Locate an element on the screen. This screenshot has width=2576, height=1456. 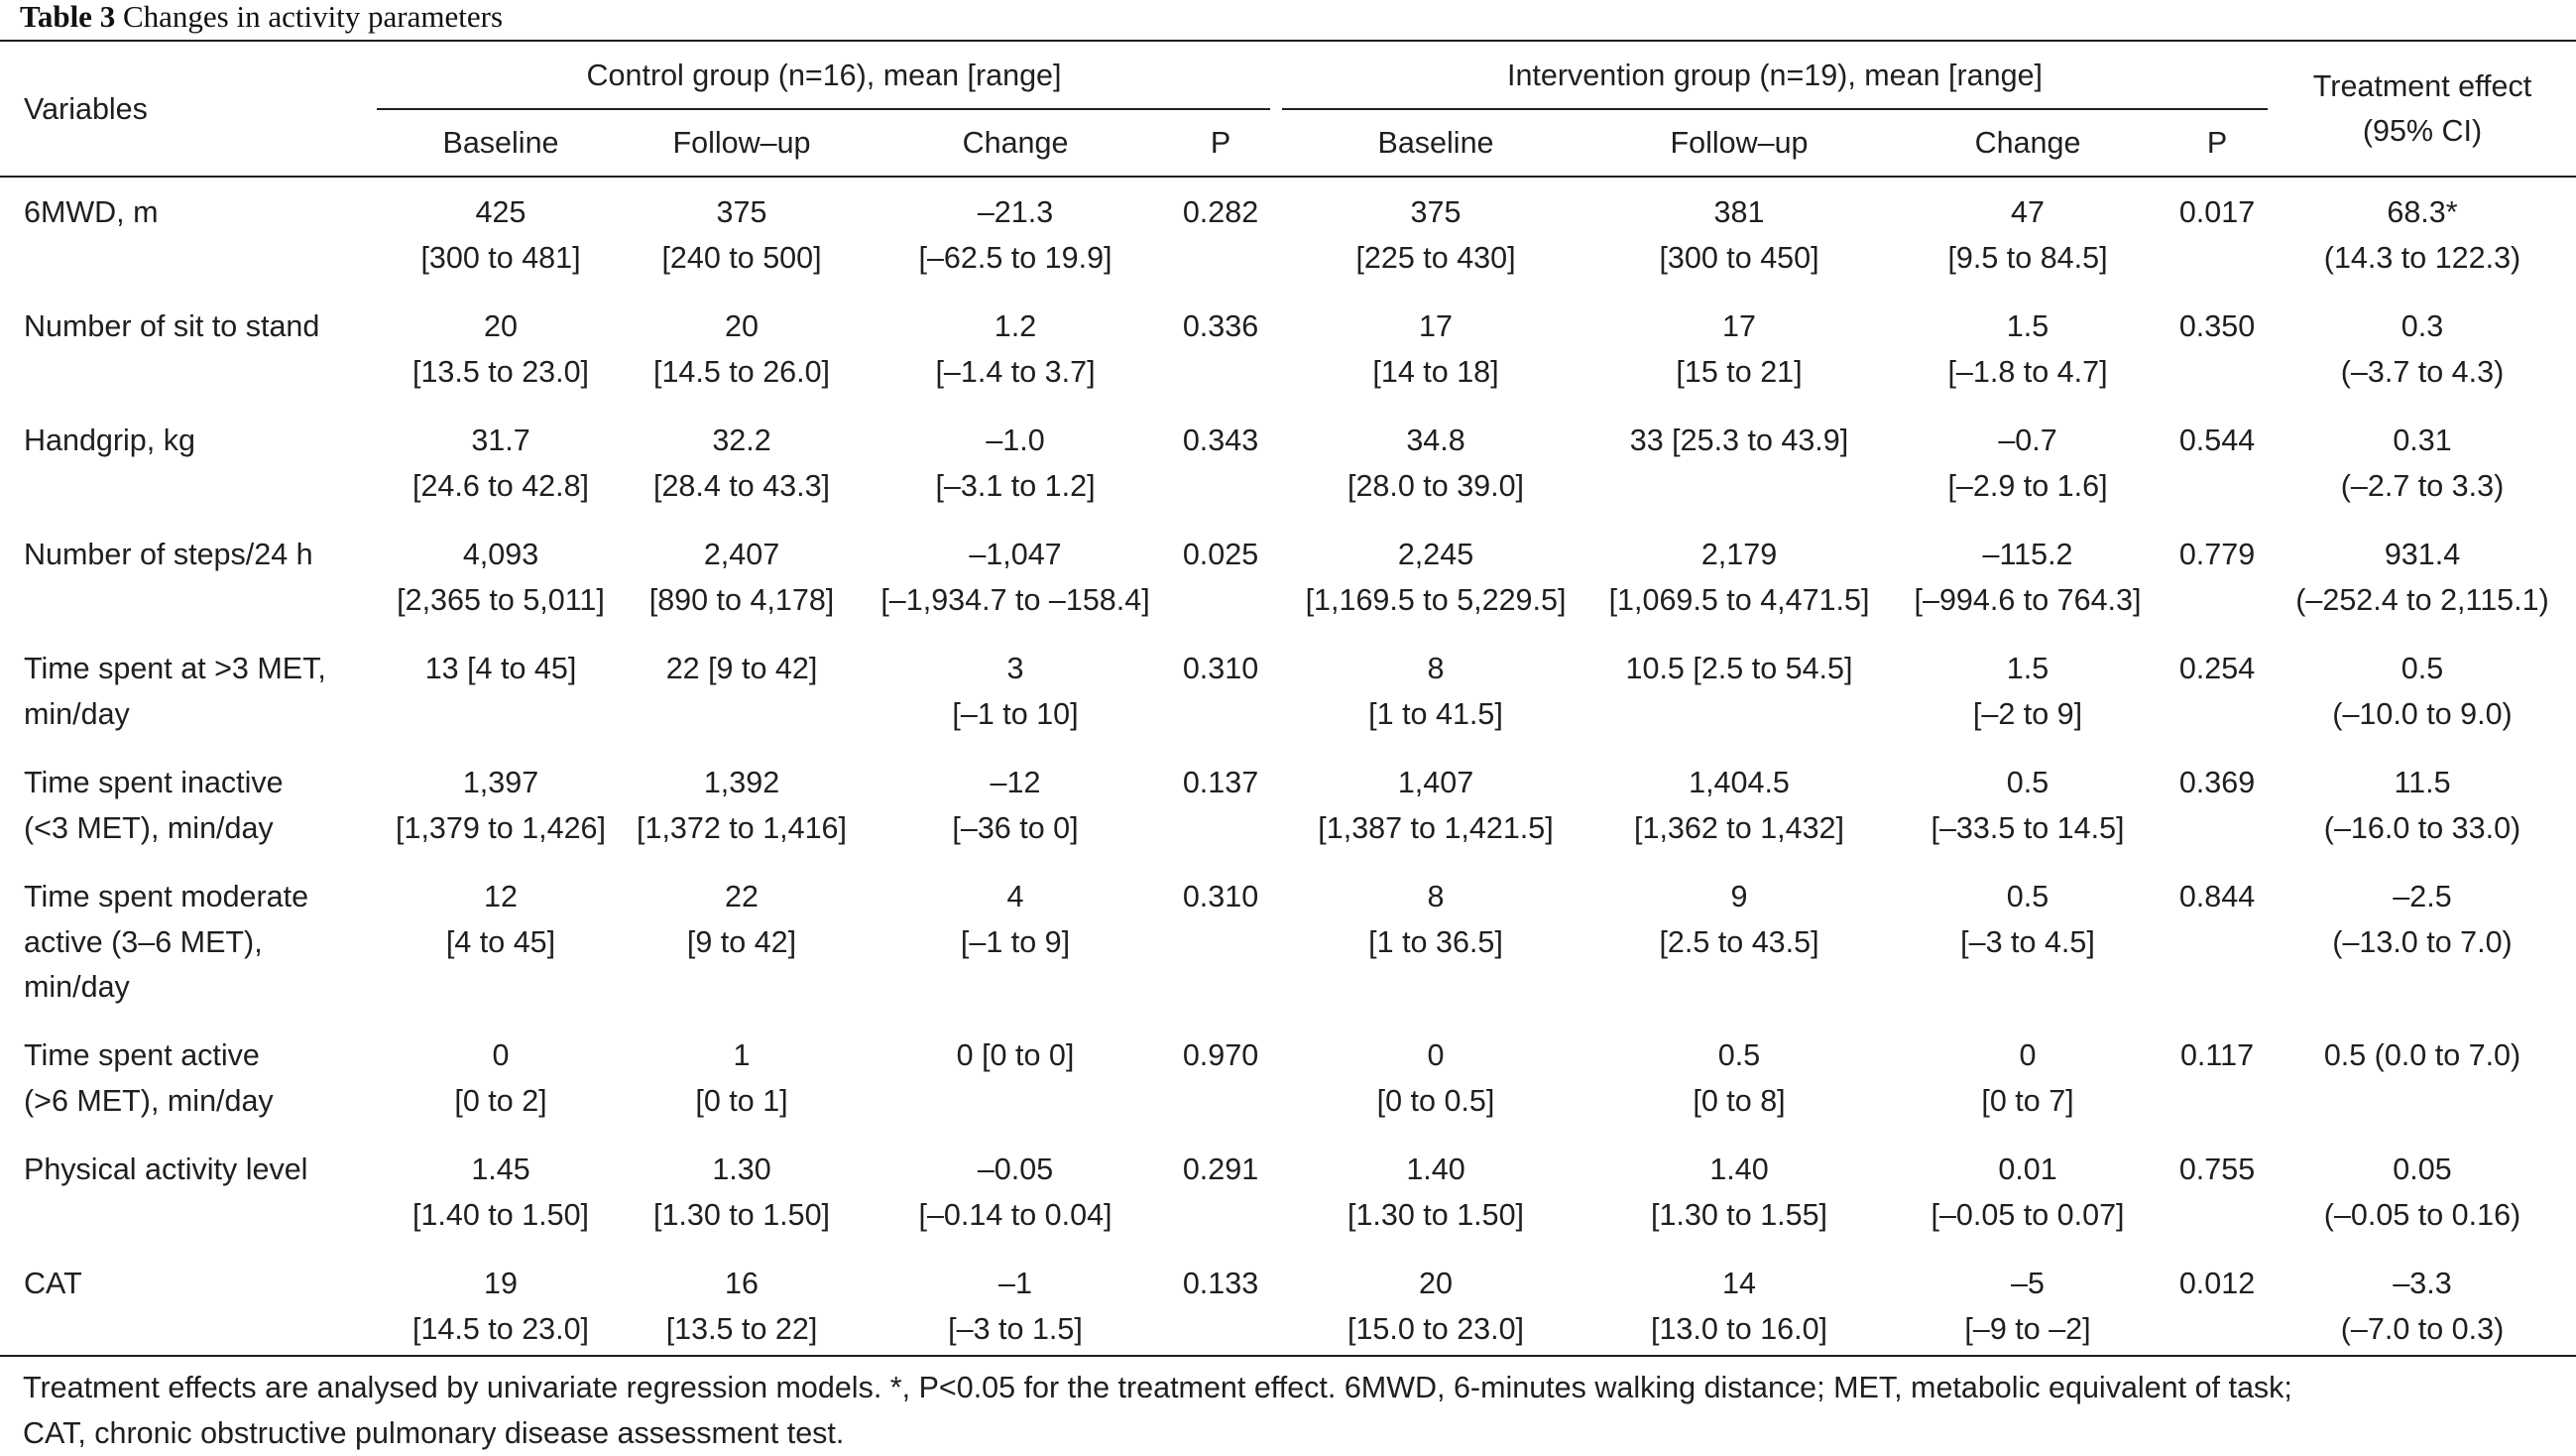
variable-line: Time spent active is located at coordinates (149, 1056).